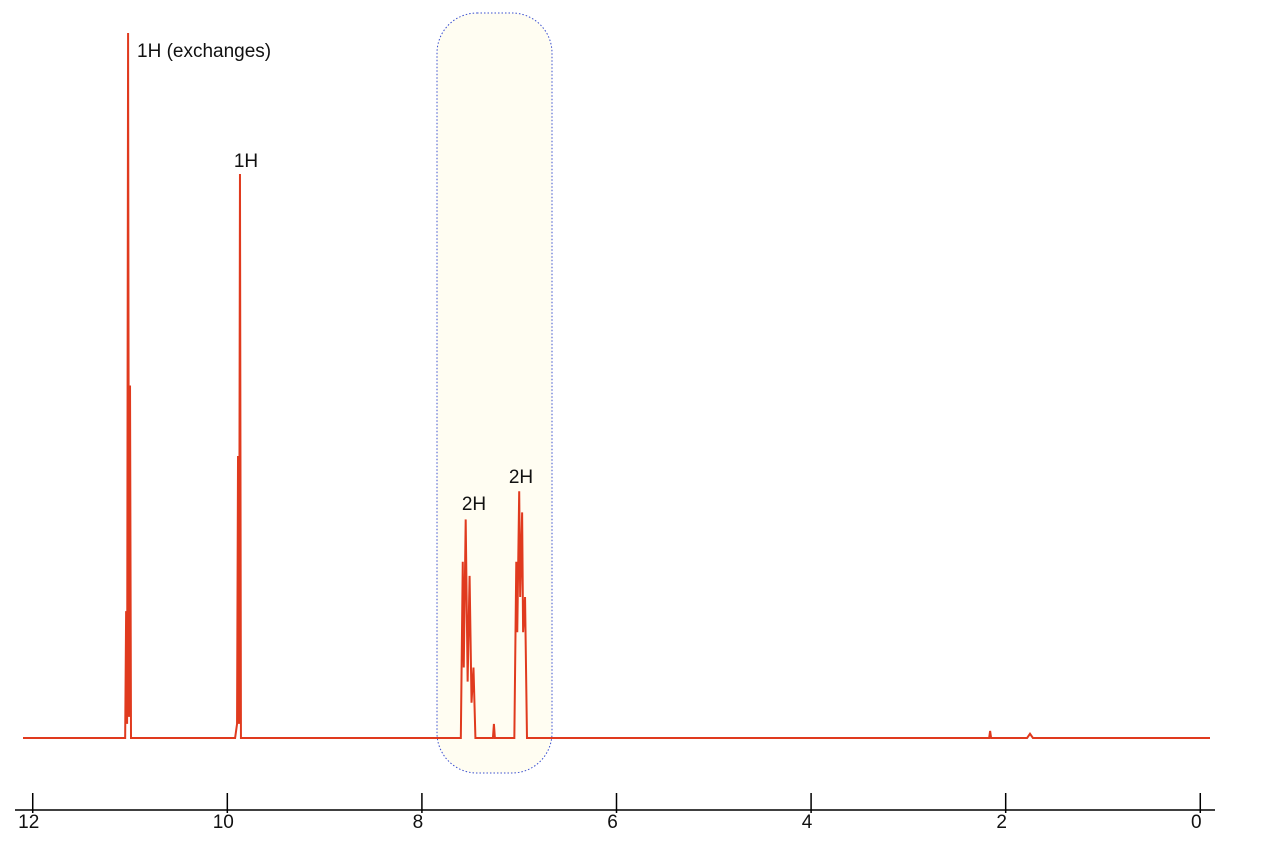 This screenshot has width=1286, height=864. I want to click on x-tick-label: 4, so click(807, 822).